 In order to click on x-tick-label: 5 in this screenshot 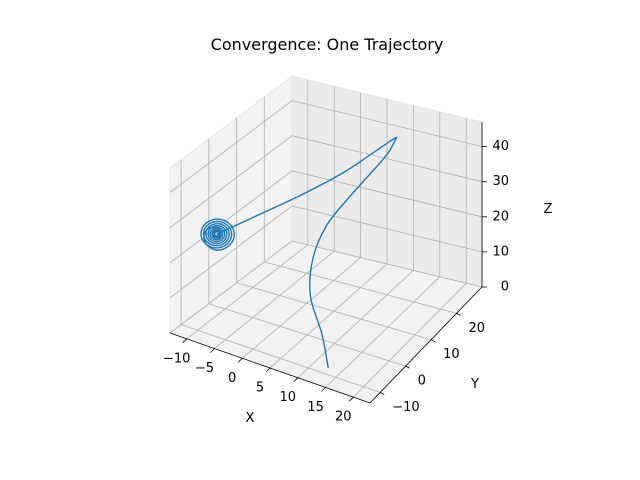, I will do `click(260, 388)`.